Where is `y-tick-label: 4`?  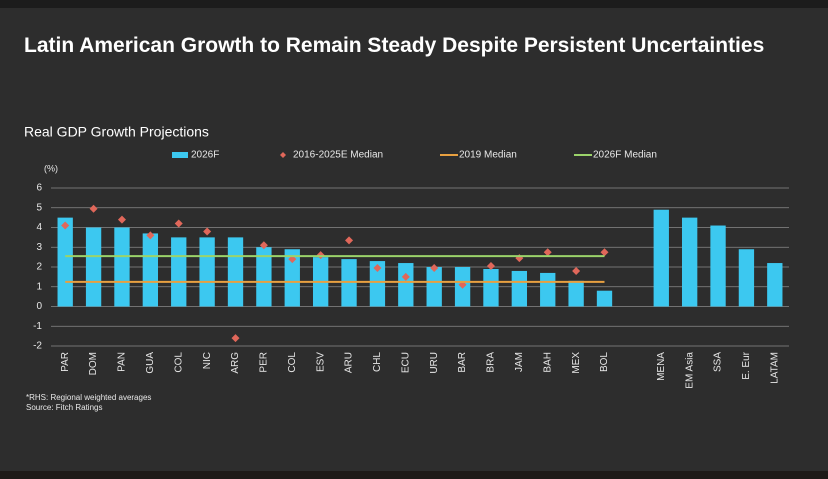 y-tick-label: 4 is located at coordinates (39, 227).